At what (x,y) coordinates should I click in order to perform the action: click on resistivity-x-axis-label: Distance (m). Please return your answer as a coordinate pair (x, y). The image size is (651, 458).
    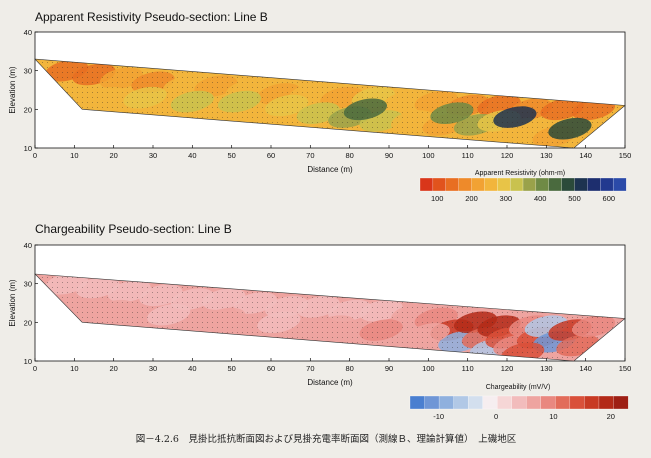
    Looking at the image, I should click on (330, 169).